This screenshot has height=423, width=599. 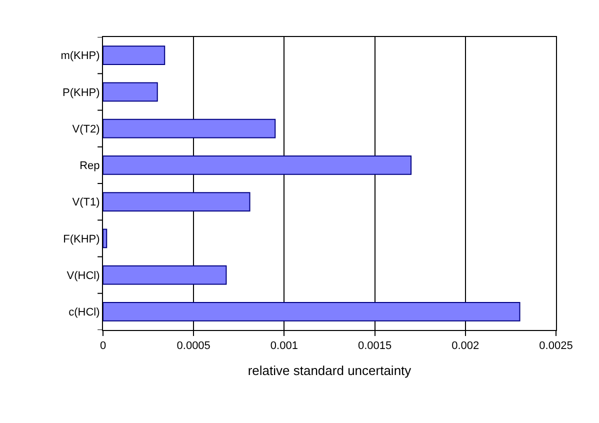 What do you see at coordinates (90, 166) in the screenshot?
I see `y-tick-label: Rep` at bounding box center [90, 166].